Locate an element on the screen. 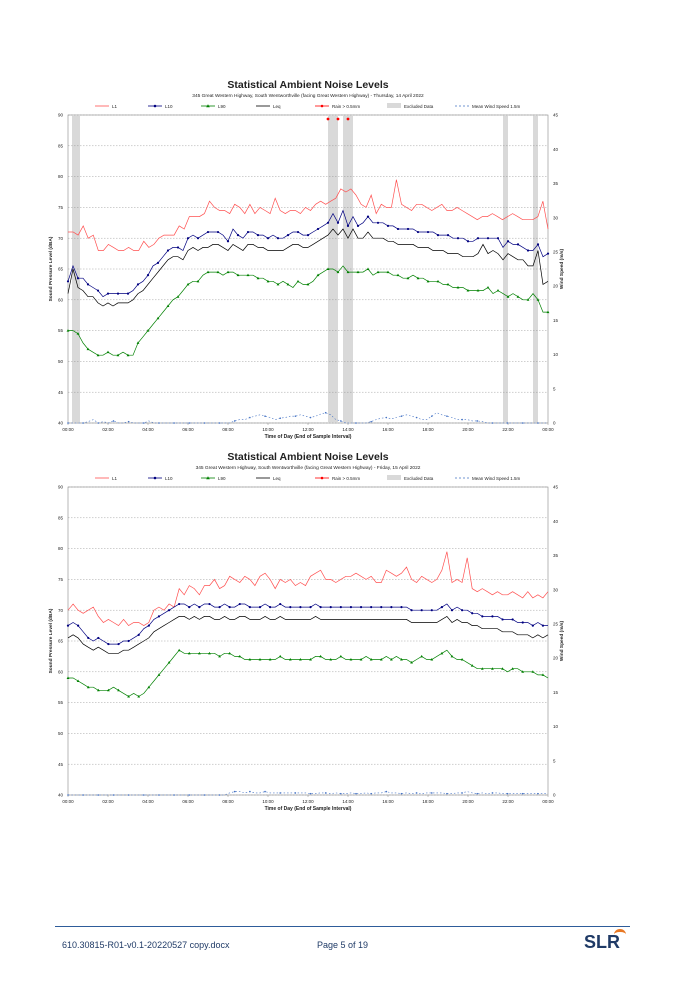 This screenshot has height=989, width=693. y-tick-label: 85 is located at coordinates (61, 145).